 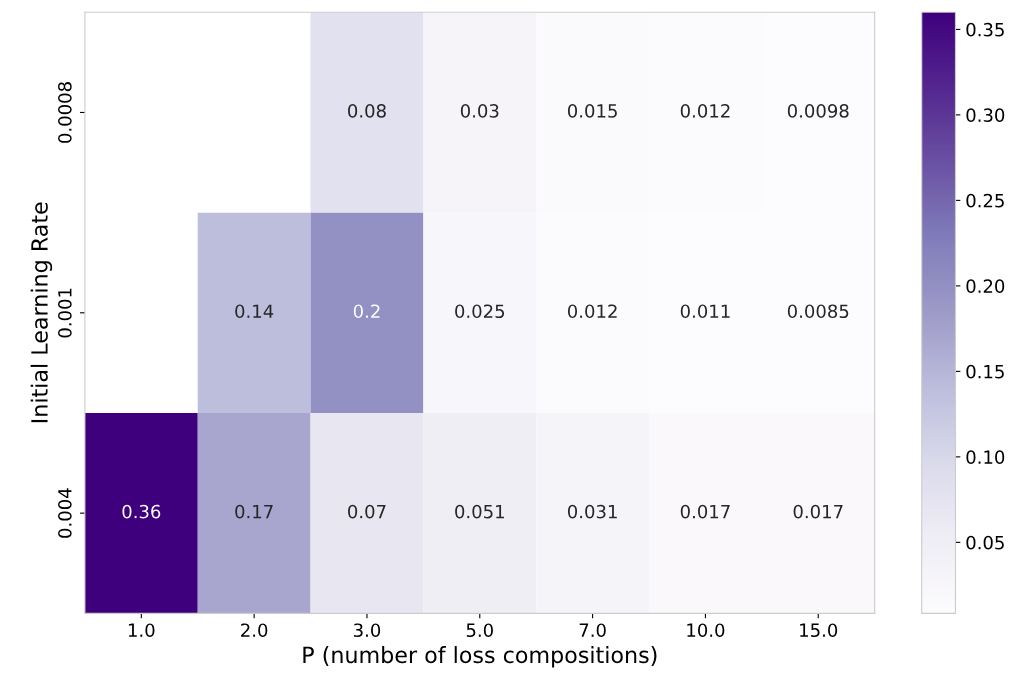 What do you see at coordinates (367, 111) in the screenshot?
I see `data-label: 0.08` at bounding box center [367, 111].